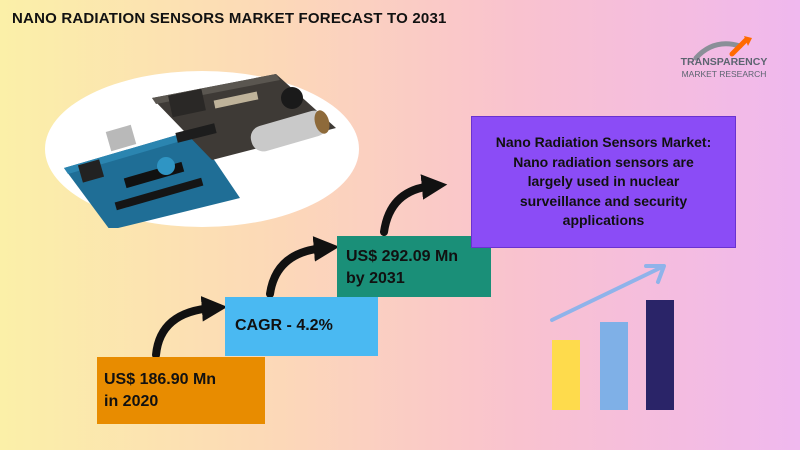 The image size is (800, 450). I want to click on sensor-board-photo, so click(202, 149).